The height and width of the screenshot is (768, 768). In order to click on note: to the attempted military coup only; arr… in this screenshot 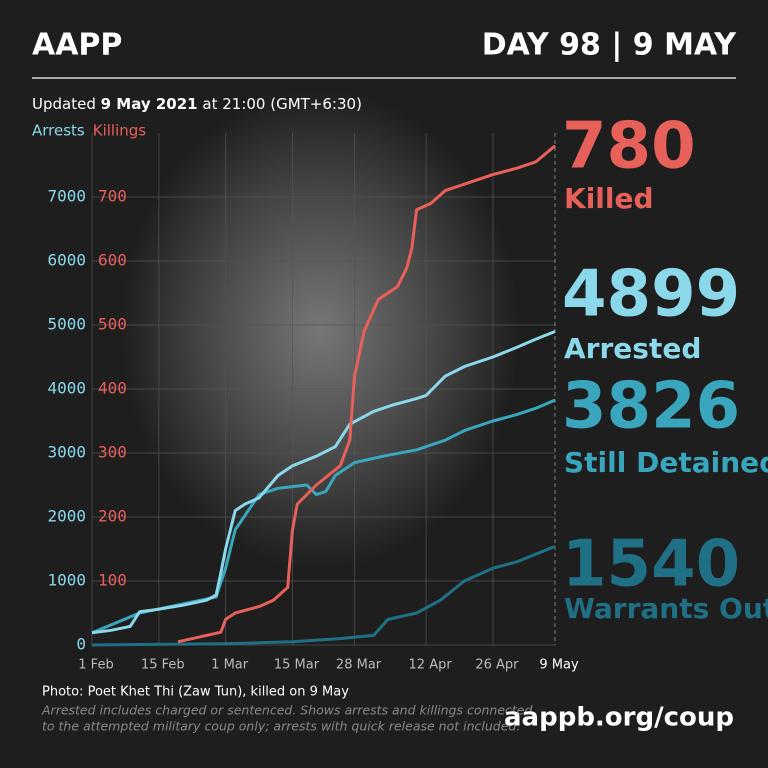, I will do `click(281, 726)`.